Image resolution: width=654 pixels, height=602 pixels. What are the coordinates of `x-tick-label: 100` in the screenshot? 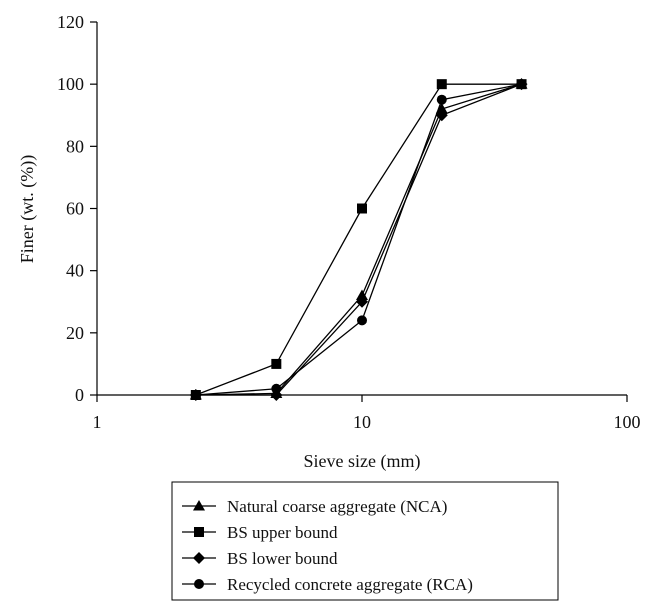 It's located at (627, 422).